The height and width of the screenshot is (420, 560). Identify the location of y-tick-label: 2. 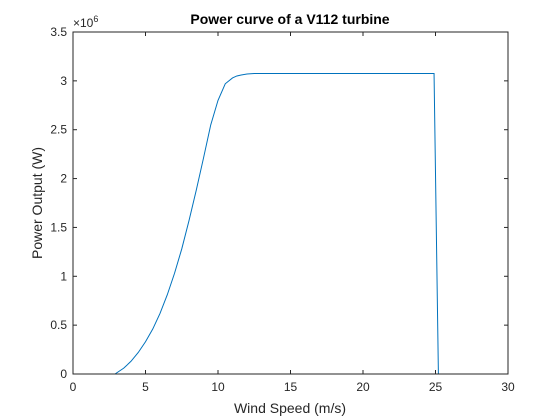
(63, 179).